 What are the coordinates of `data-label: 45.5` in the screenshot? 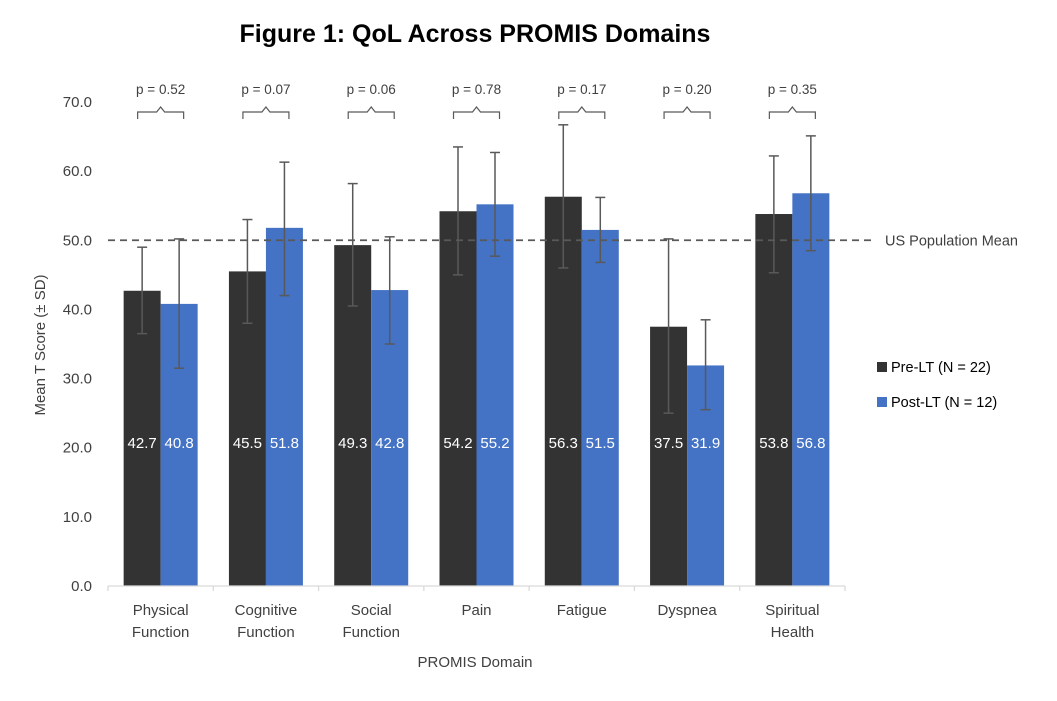 It's located at (247, 443).